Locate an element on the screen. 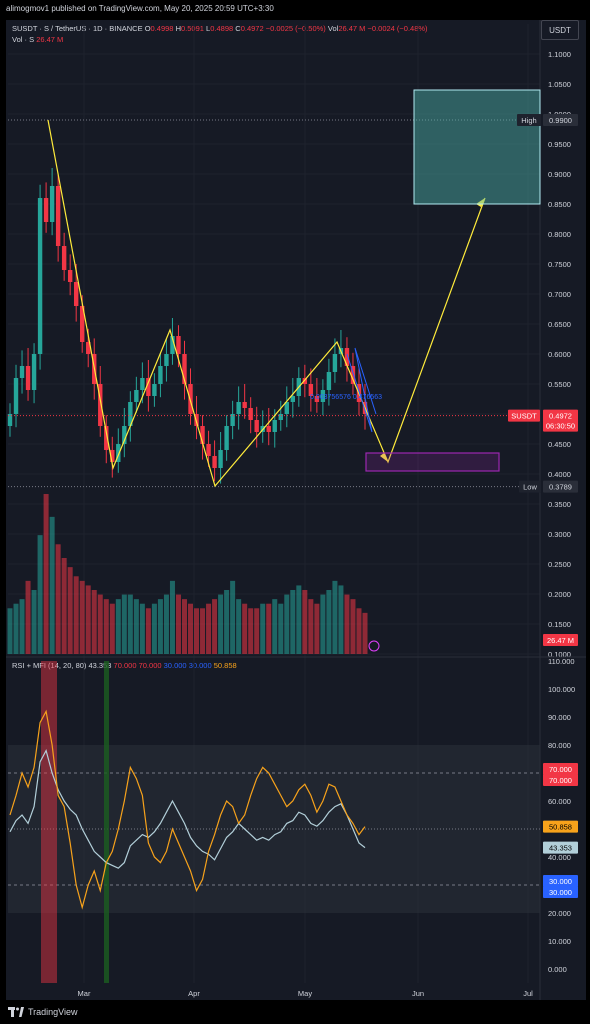  countdown-tag-bg is located at coordinates (560, 425).